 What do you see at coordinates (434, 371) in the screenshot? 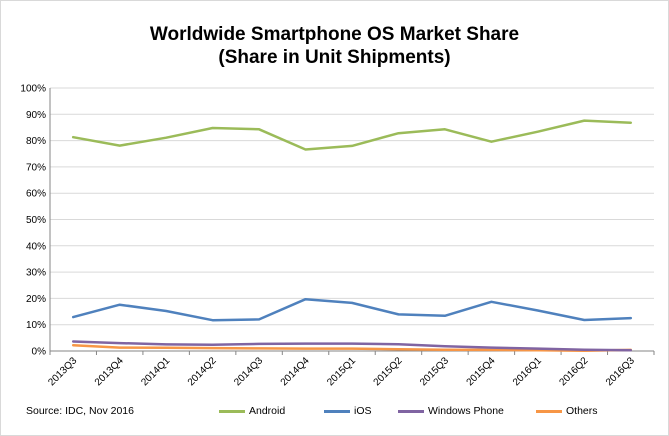
I see `x-tick-label: 2015Q3` at bounding box center [434, 371].